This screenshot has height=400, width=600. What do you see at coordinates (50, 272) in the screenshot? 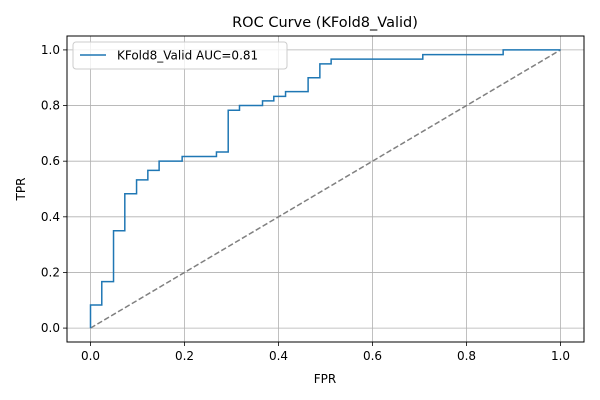
I see `y-tick-label: 0.2` at bounding box center [50, 272].